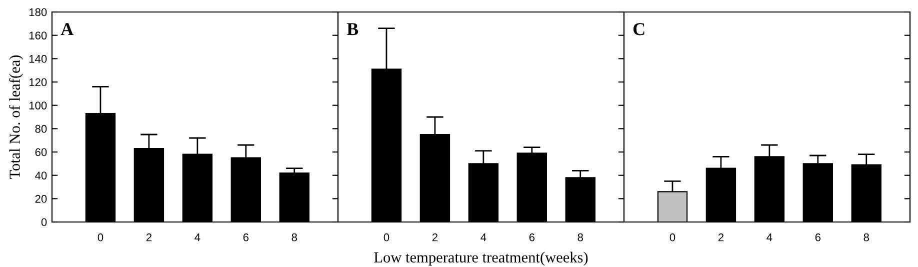 Image resolution: width=918 pixels, height=267 pixels. What do you see at coordinates (67, 29) in the screenshot?
I see `chart-title: A` at bounding box center [67, 29].